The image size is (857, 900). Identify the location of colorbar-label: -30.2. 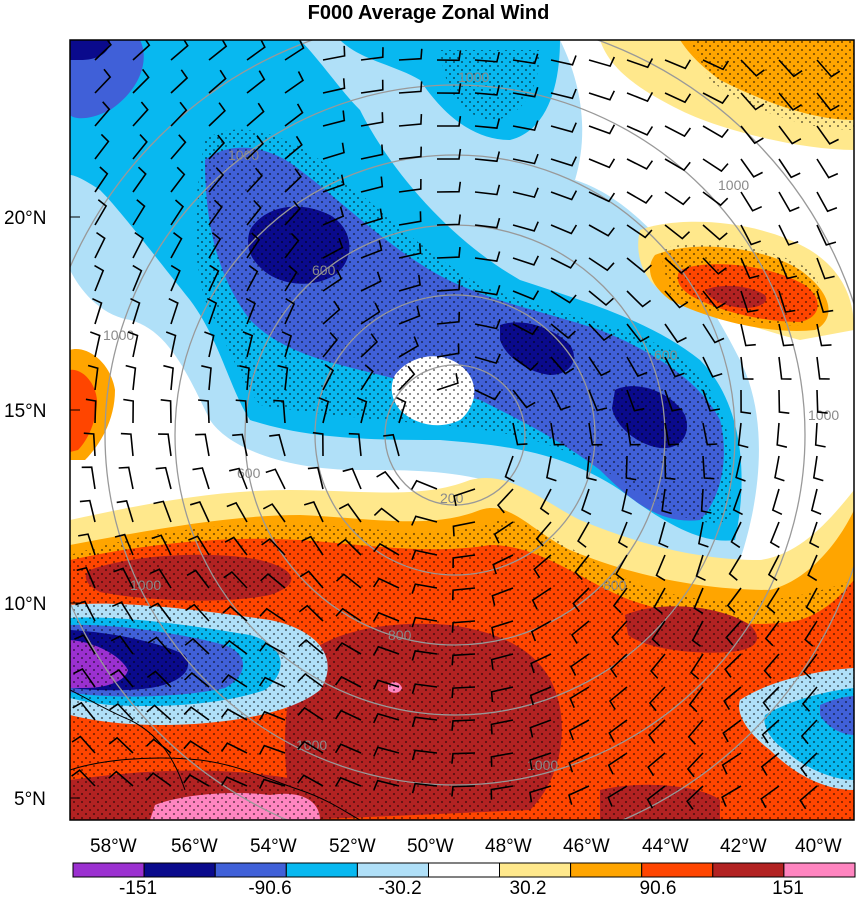
(399, 888).